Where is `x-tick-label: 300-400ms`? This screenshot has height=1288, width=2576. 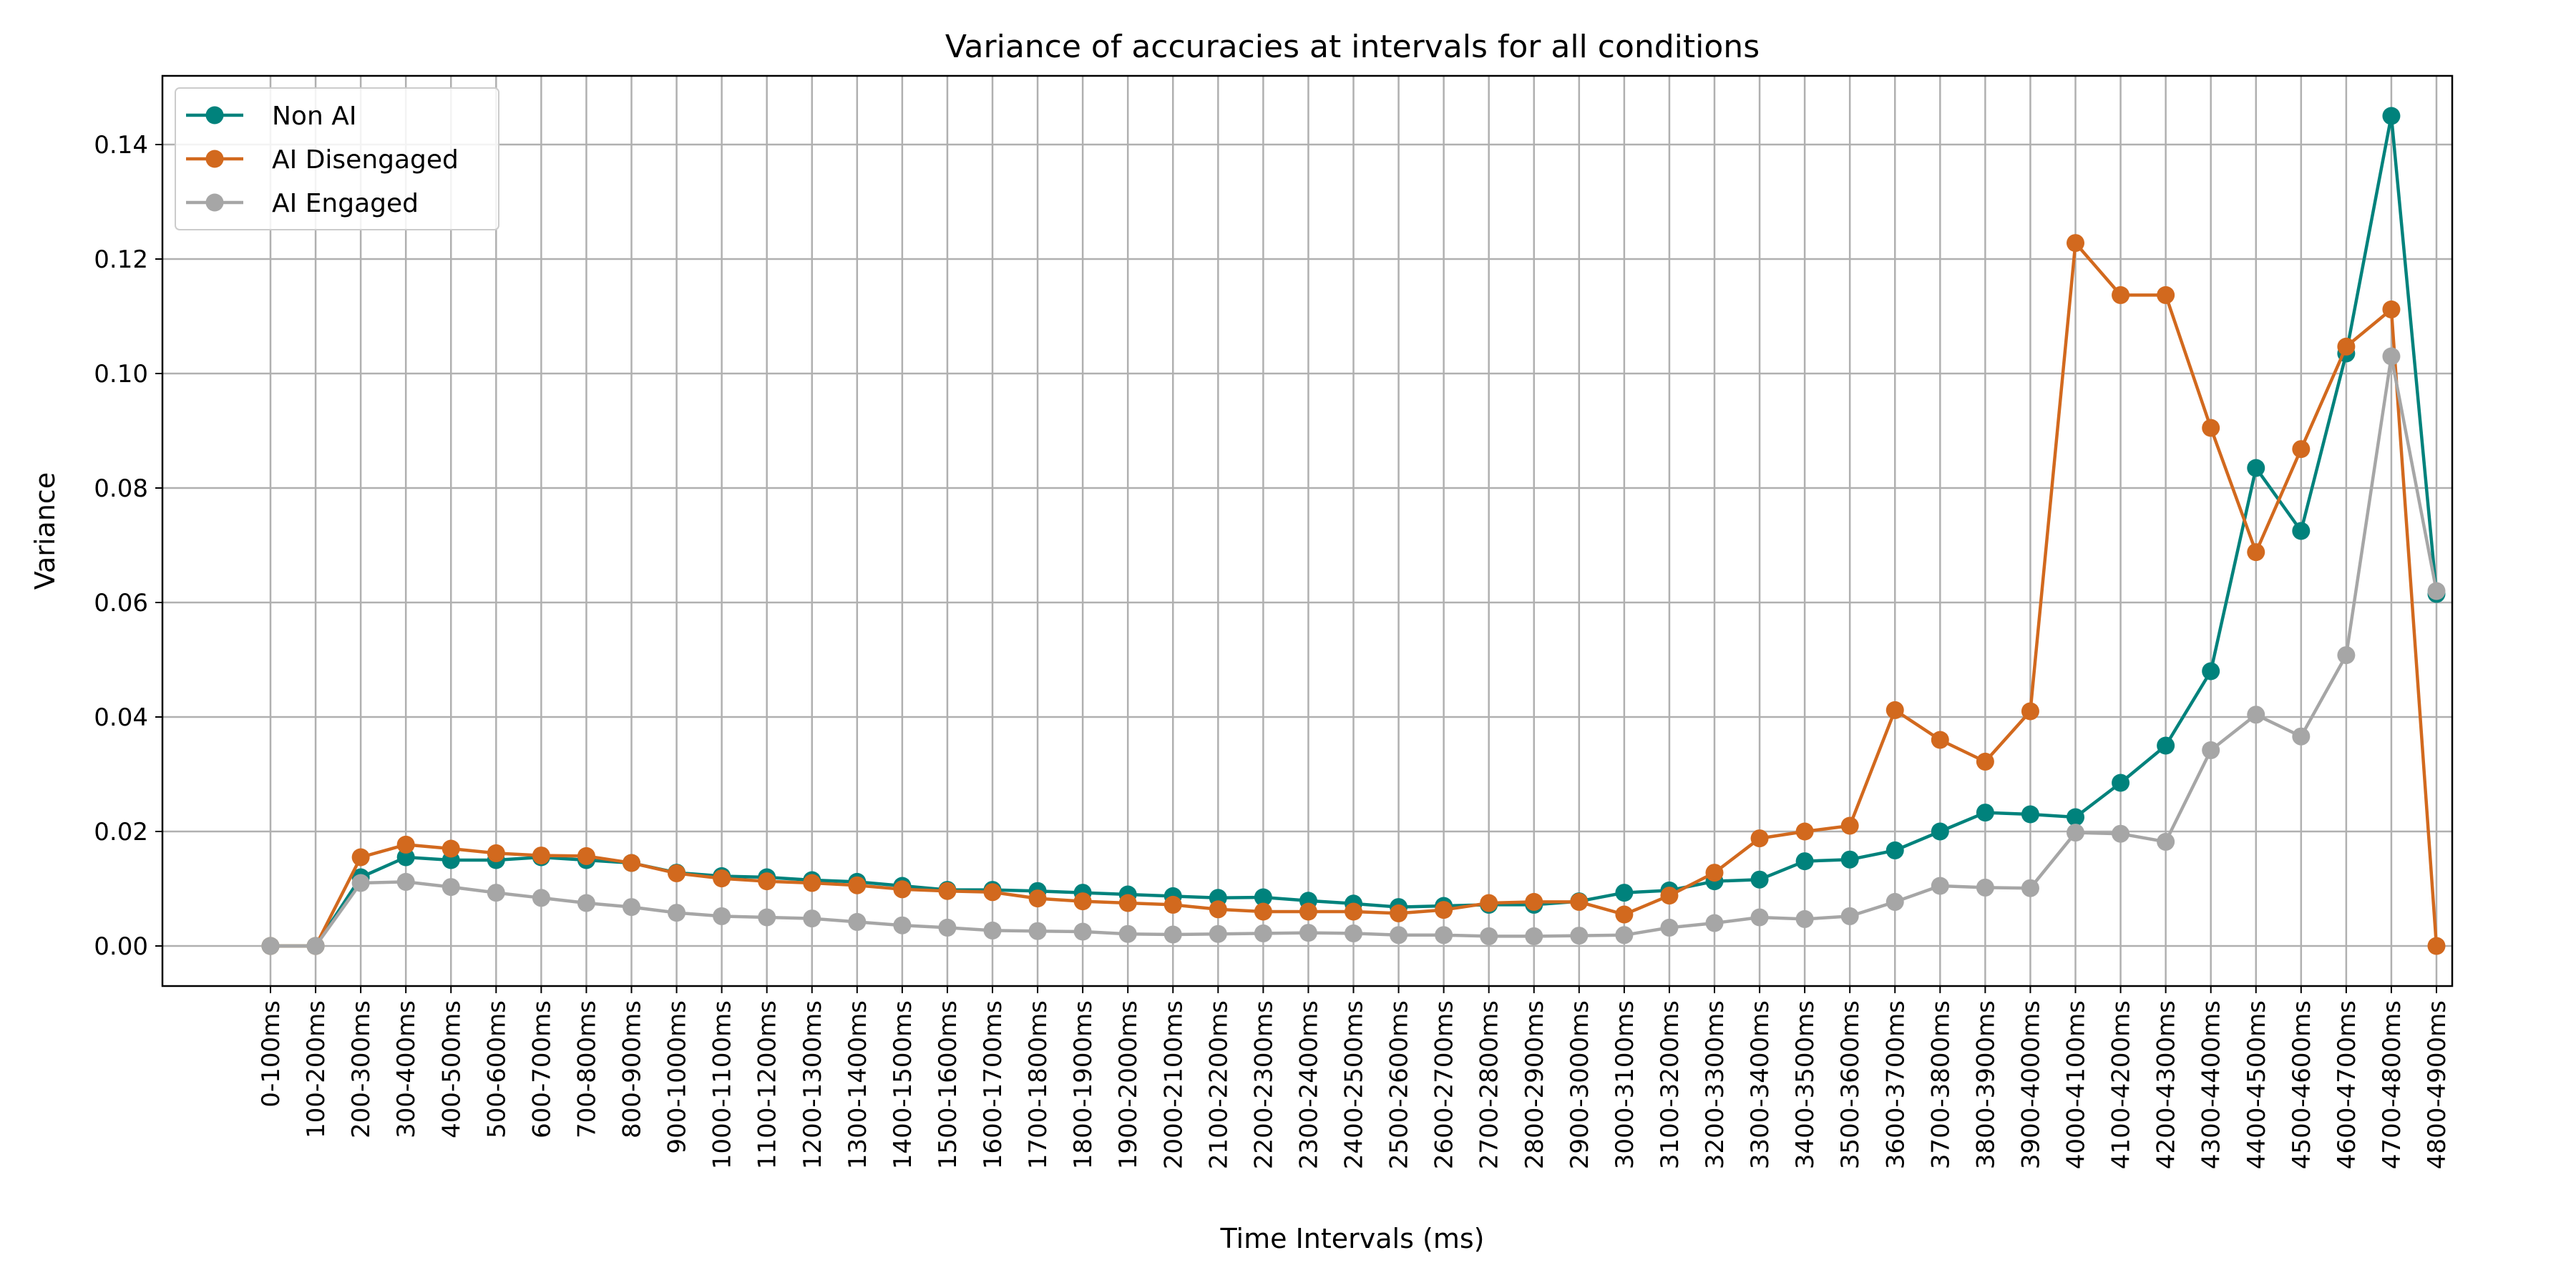
x-tick-label: 300-400ms is located at coordinates (407, 1069).